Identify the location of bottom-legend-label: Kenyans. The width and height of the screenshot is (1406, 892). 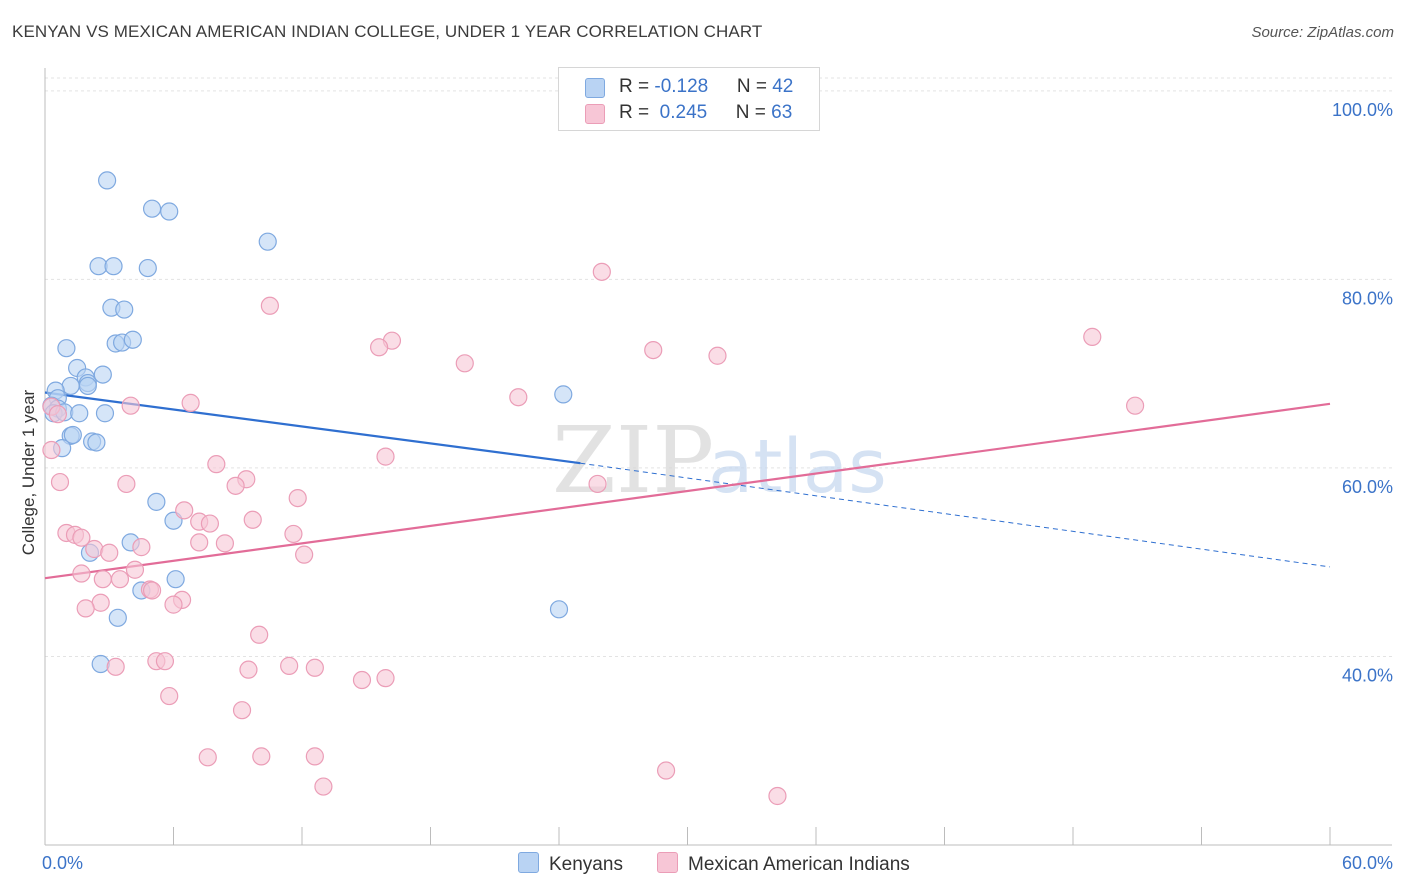
(586, 864).